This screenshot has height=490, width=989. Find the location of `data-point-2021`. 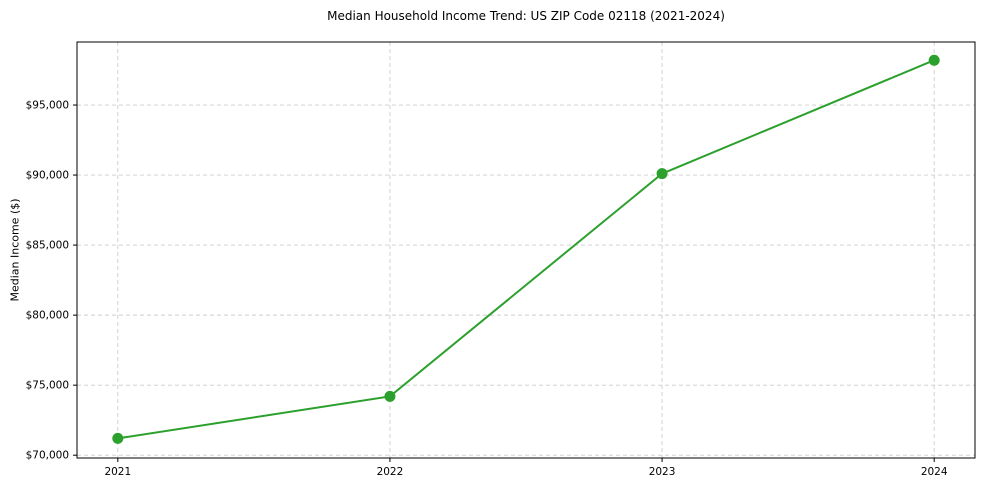

data-point-2021 is located at coordinates (118, 438).